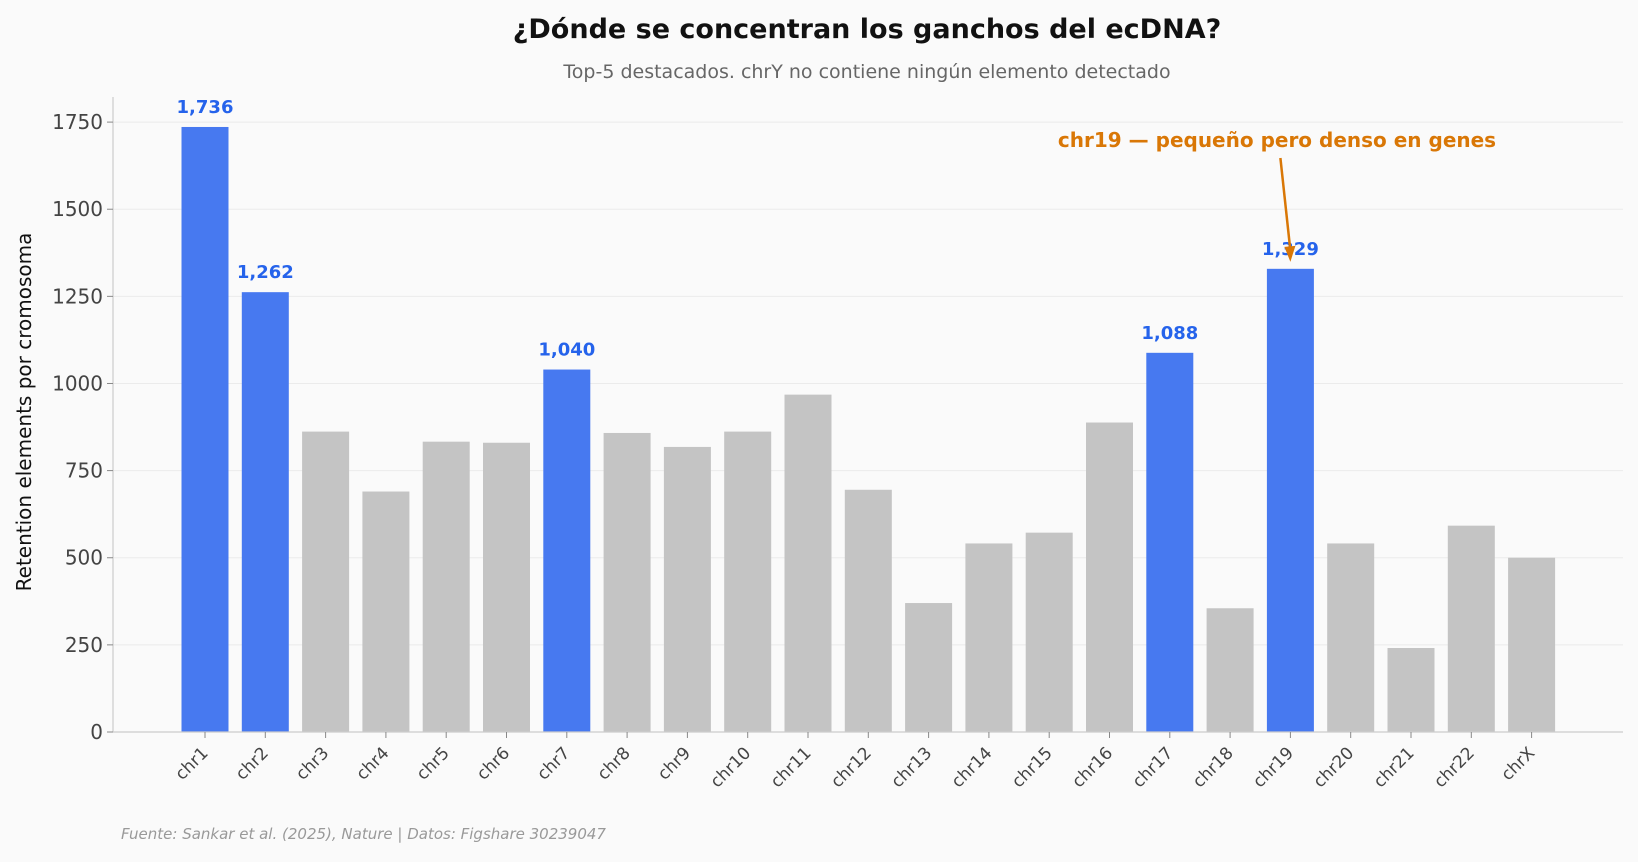  Describe the element at coordinates (1049, 632) in the screenshot. I see `bar-chr15` at that location.